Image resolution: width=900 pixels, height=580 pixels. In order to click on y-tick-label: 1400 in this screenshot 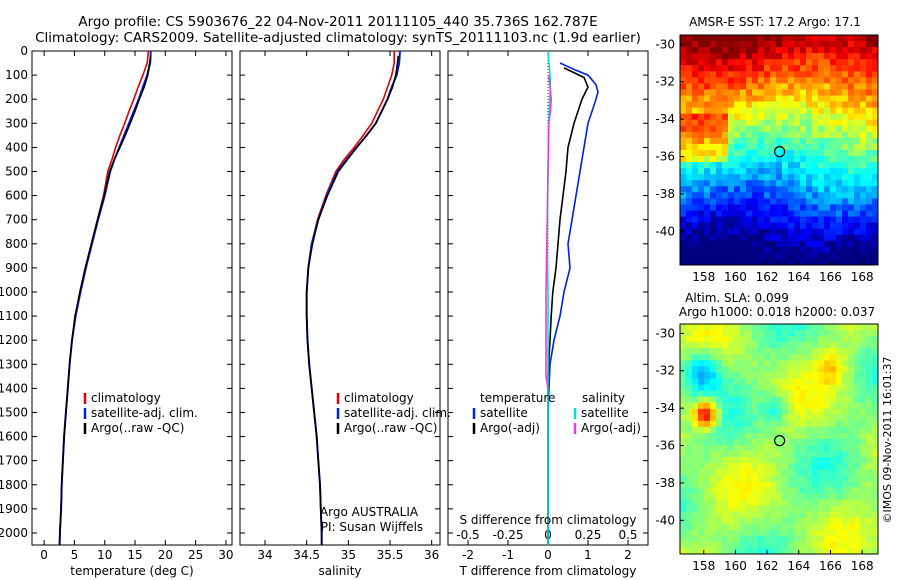, I will do `click(14, 388)`.